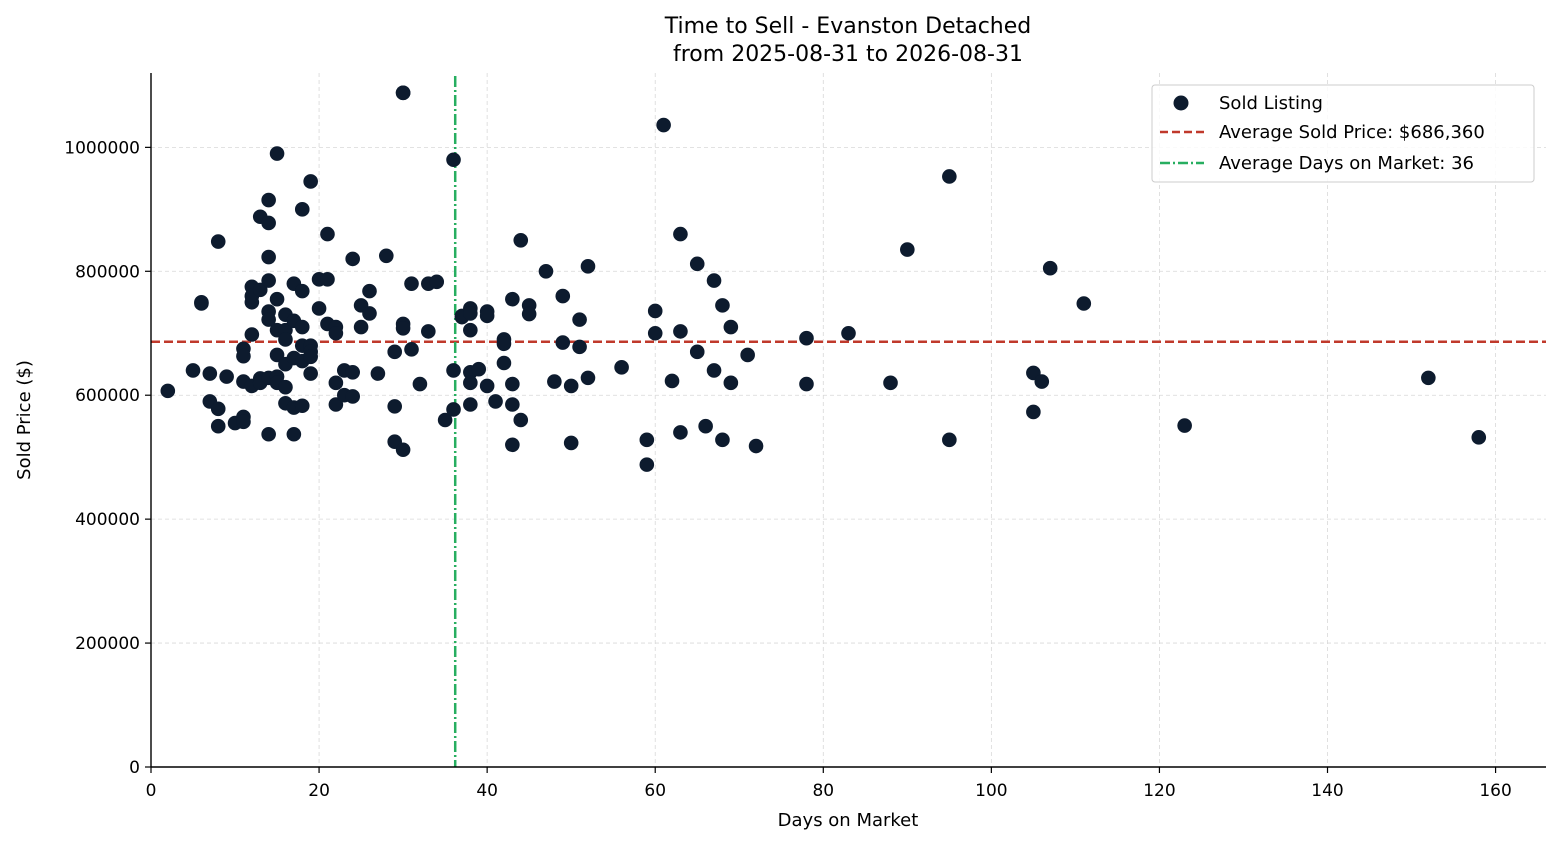  What do you see at coordinates (107, 520) in the screenshot?
I see `y-tick-label: 400000` at bounding box center [107, 520].